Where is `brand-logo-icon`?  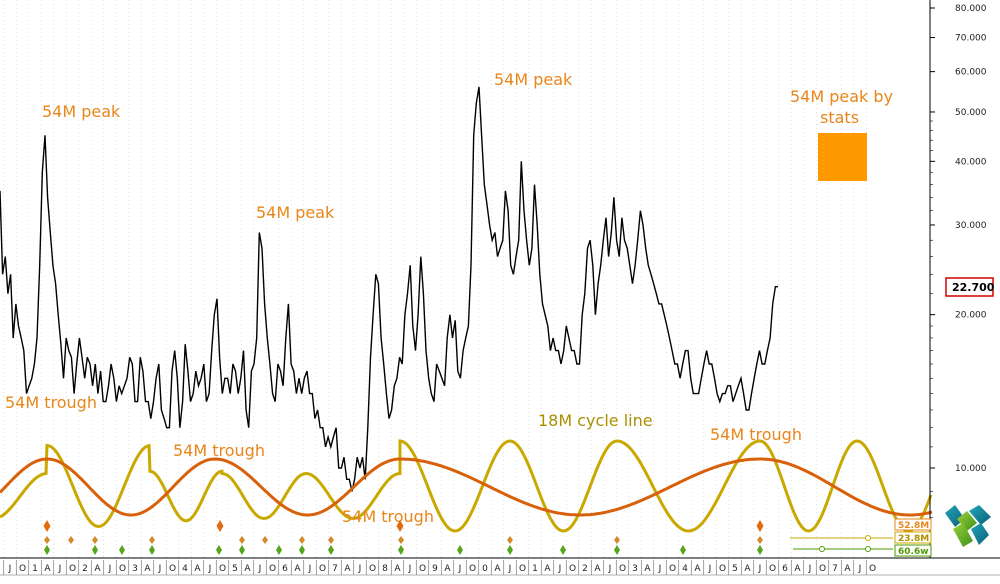 brand-logo-icon is located at coordinates (968, 526).